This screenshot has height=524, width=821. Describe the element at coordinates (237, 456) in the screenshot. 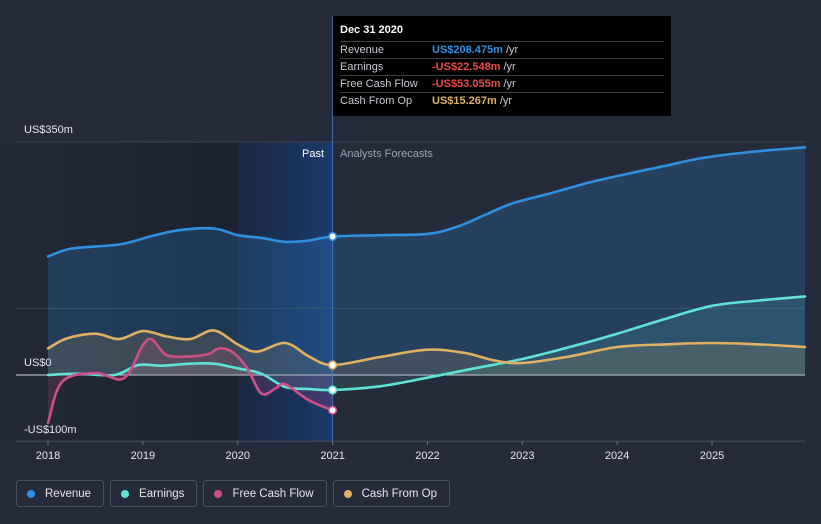

I see `x-tick-label: 2020` at that location.